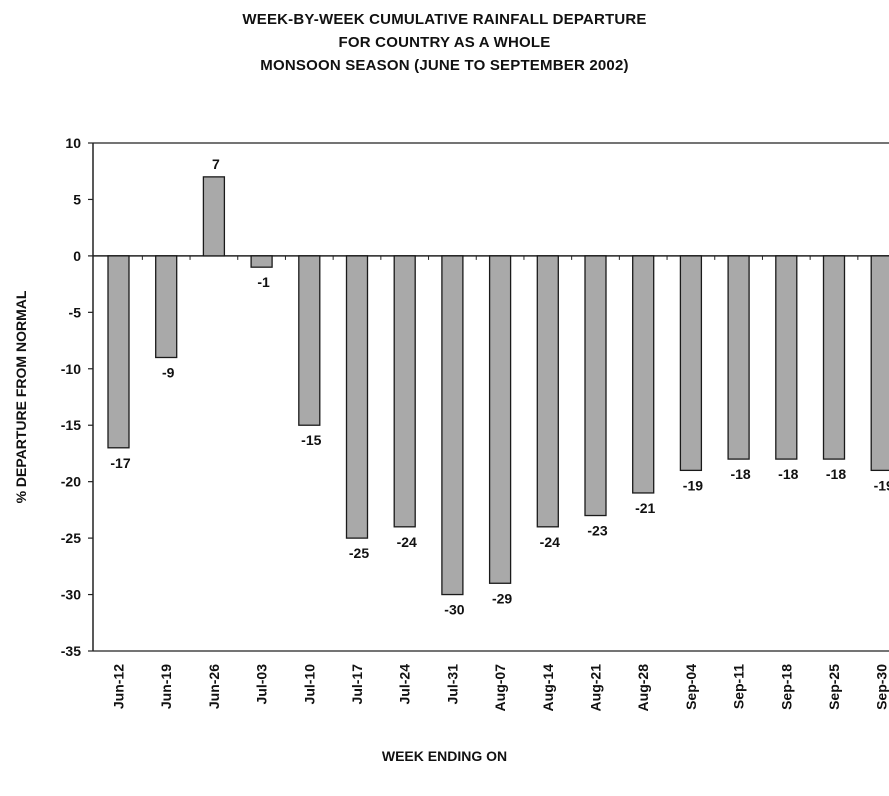 The width and height of the screenshot is (889, 796). Describe the element at coordinates (643, 688) in the screenshot. I see `x-tick-label: Aug-28` at that location.